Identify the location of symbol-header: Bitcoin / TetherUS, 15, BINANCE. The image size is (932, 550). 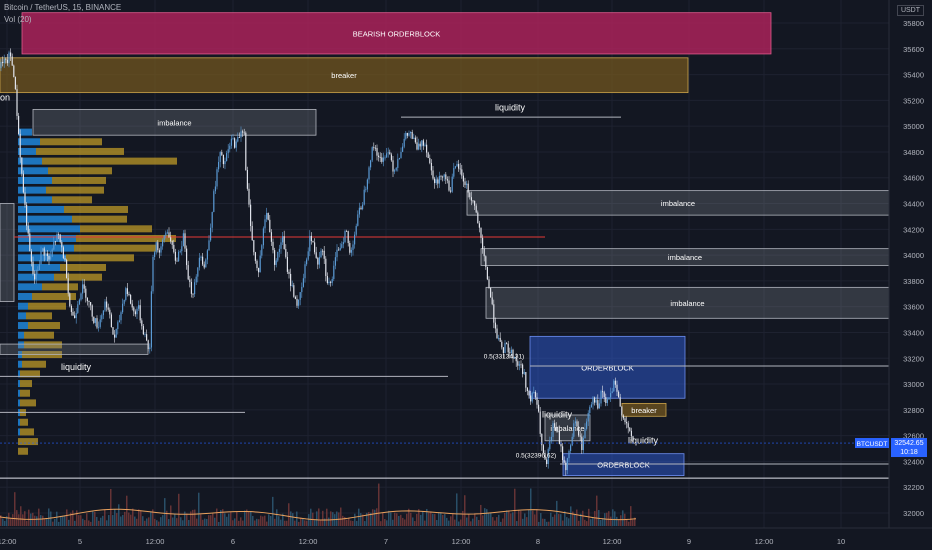
(63, 7).